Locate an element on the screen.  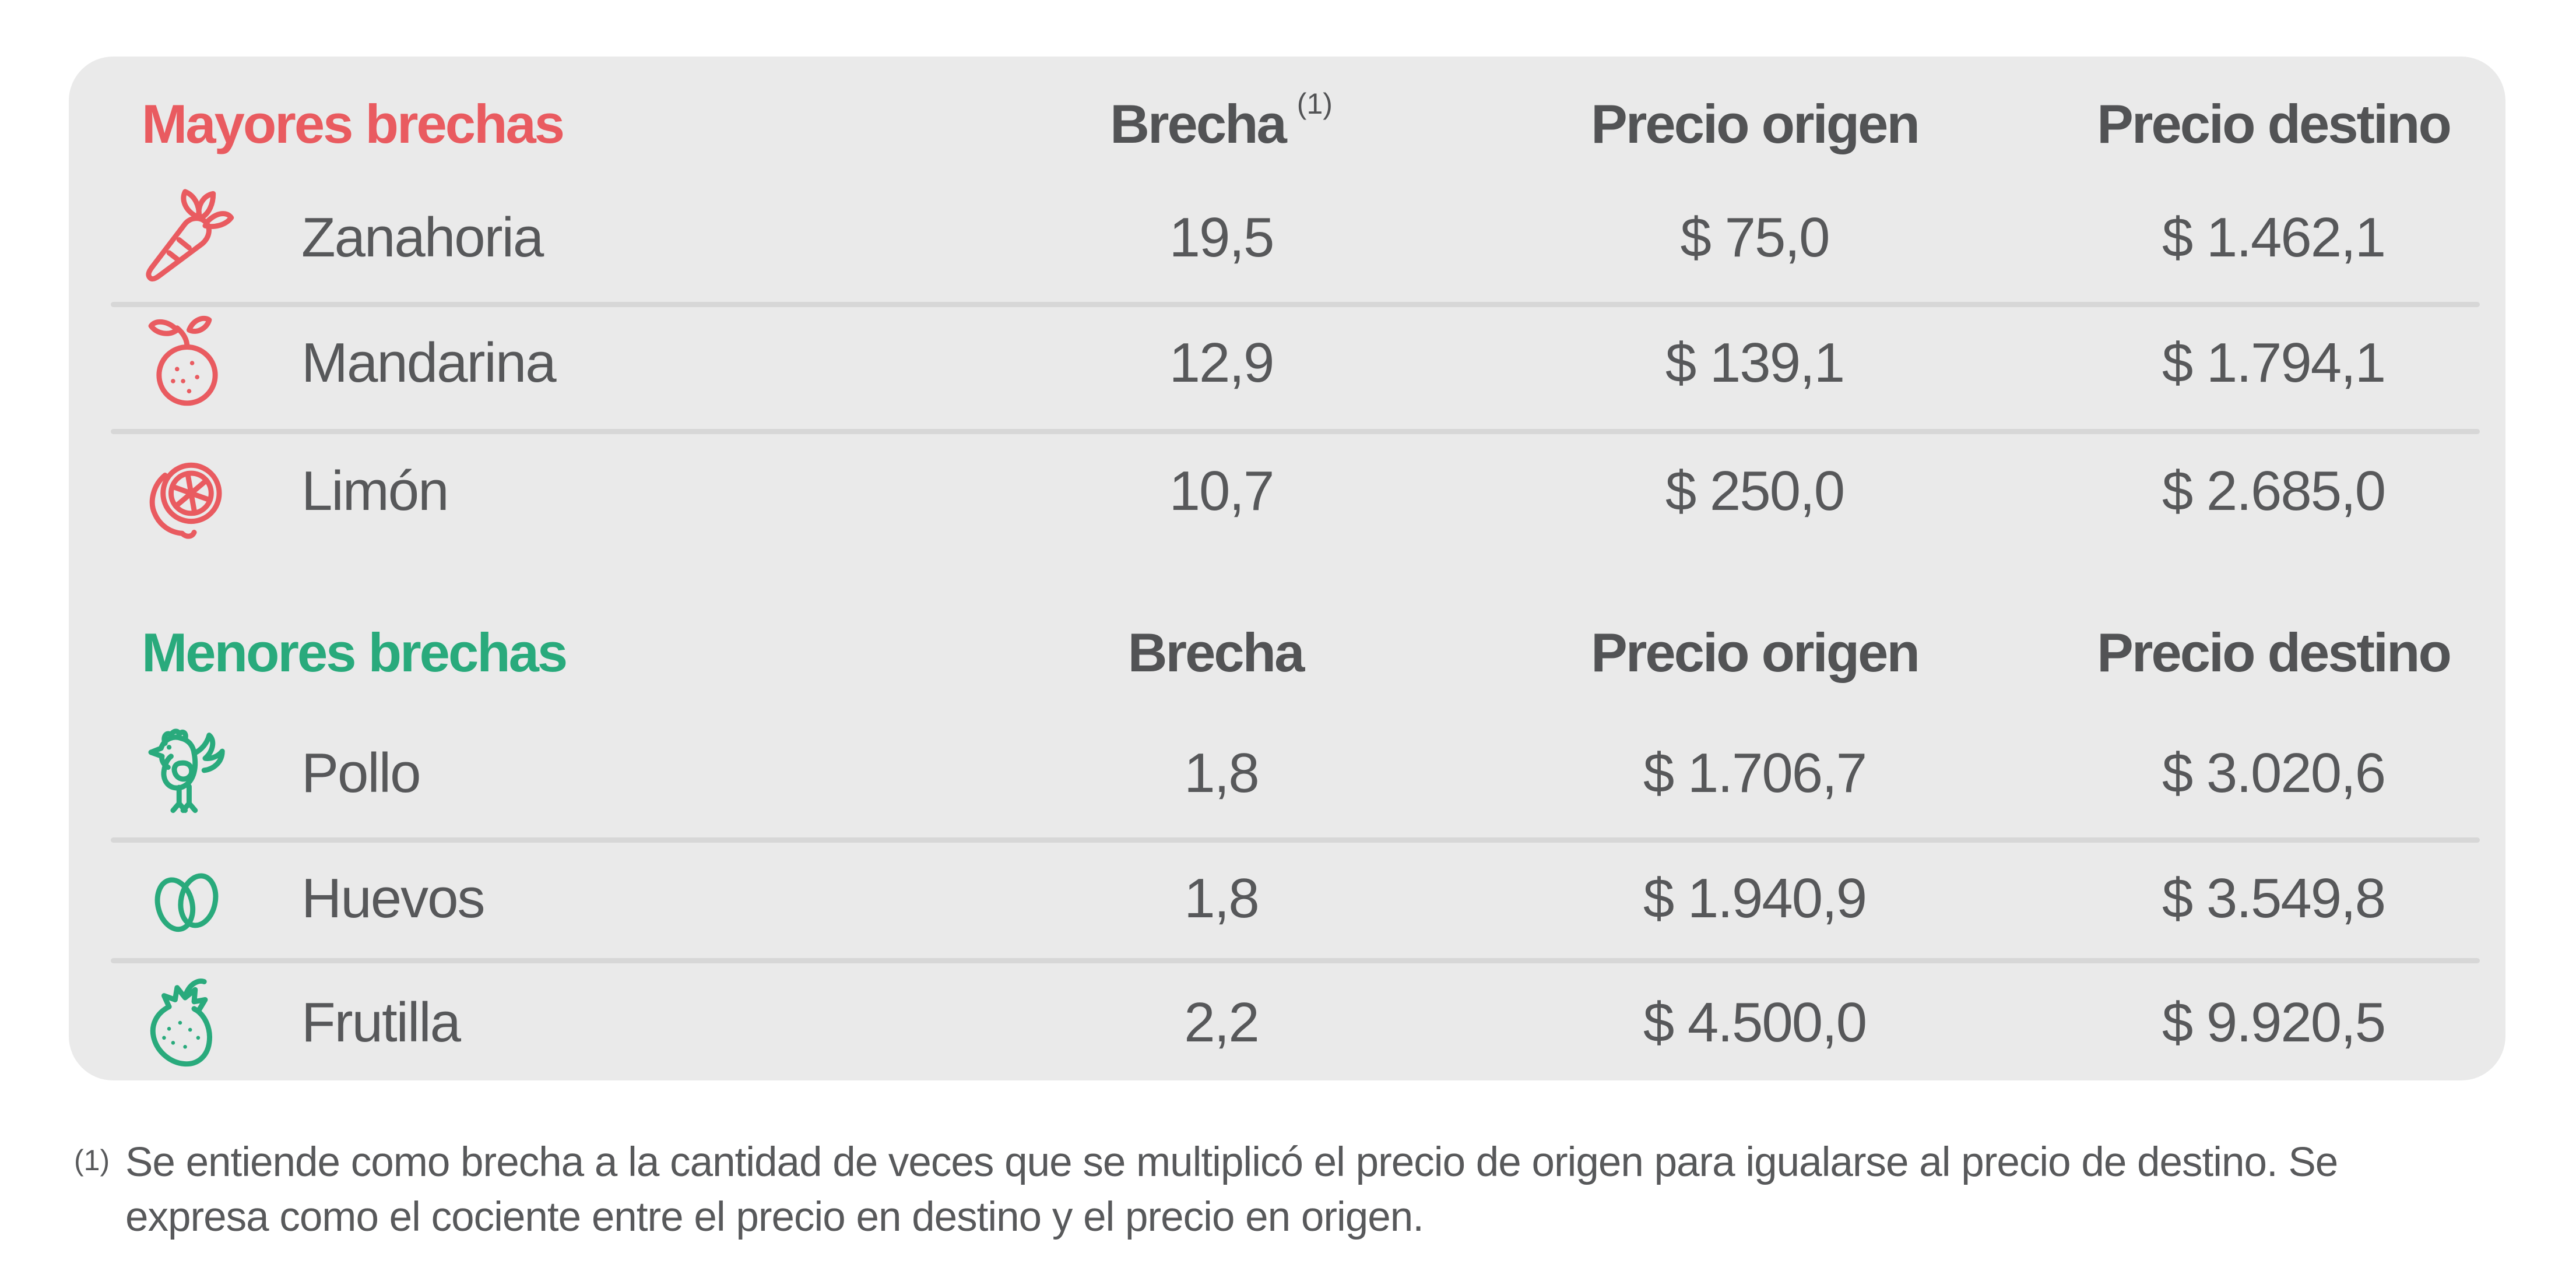
product-name: Mandarina is located at coordinates (429, 362).